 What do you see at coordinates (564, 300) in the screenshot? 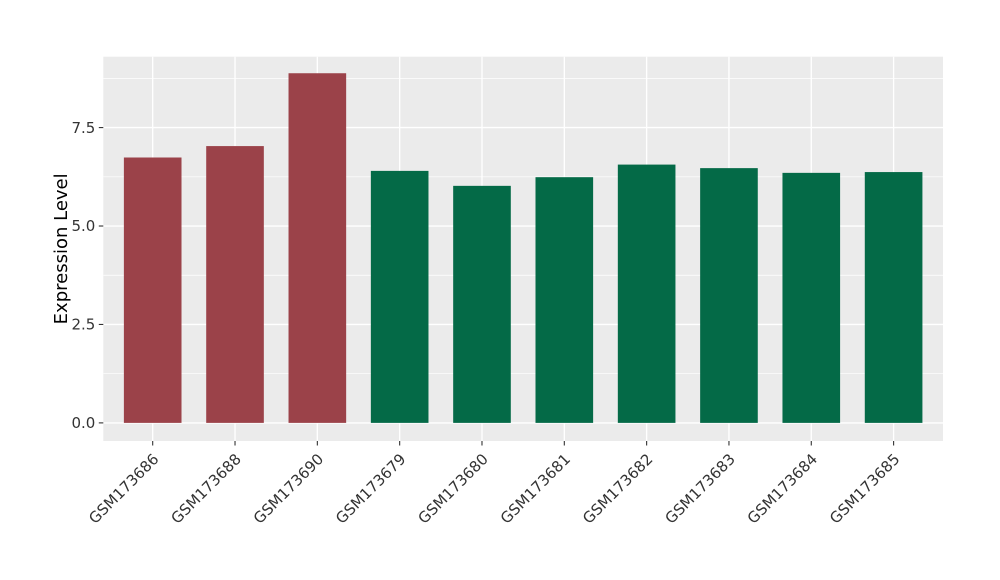
I see `bar-GSM173681` at bounding box center [564, 300].